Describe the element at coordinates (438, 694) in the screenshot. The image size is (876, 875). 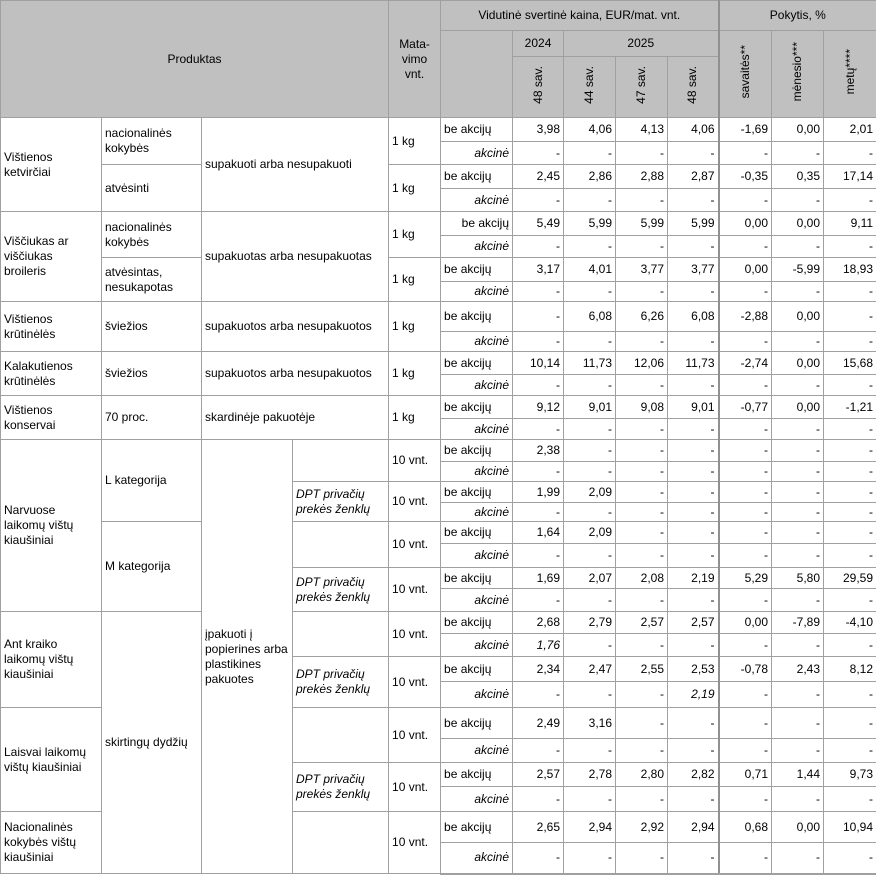
I see `table-row: akcinė - - -2,19- - -` at that location.